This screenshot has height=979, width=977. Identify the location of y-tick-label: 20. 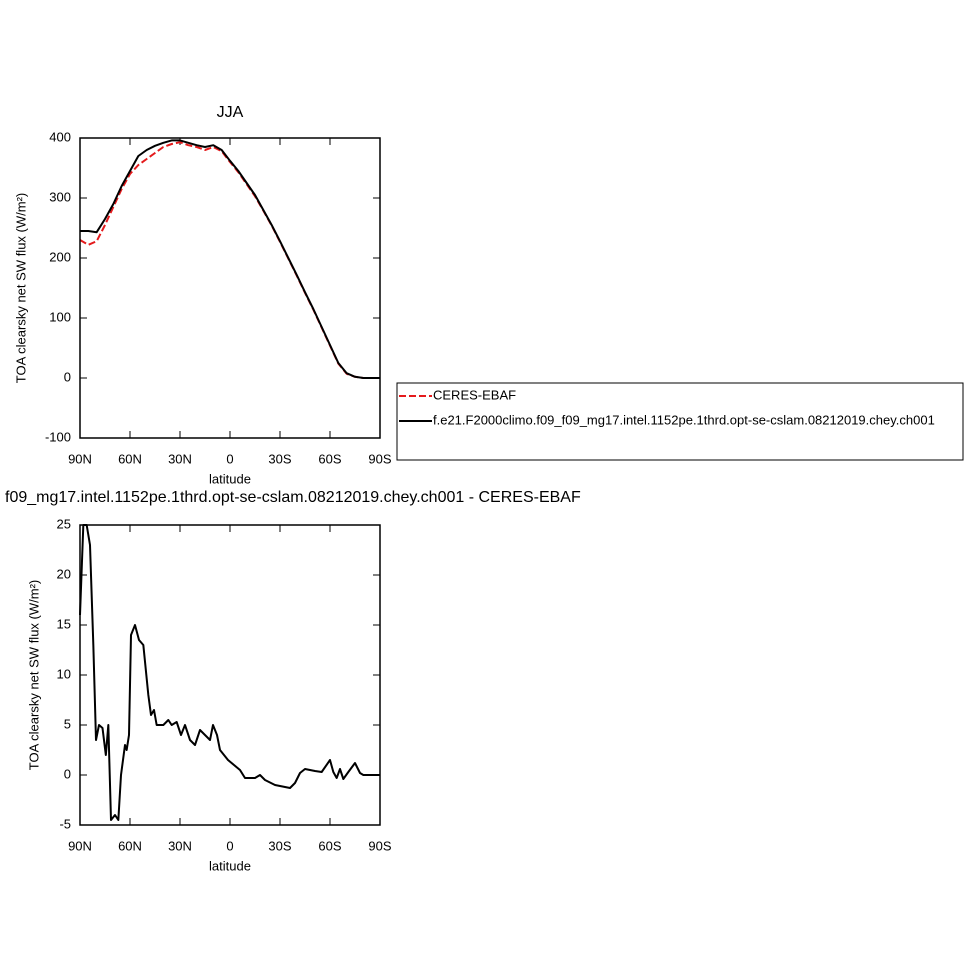
(64, 573).